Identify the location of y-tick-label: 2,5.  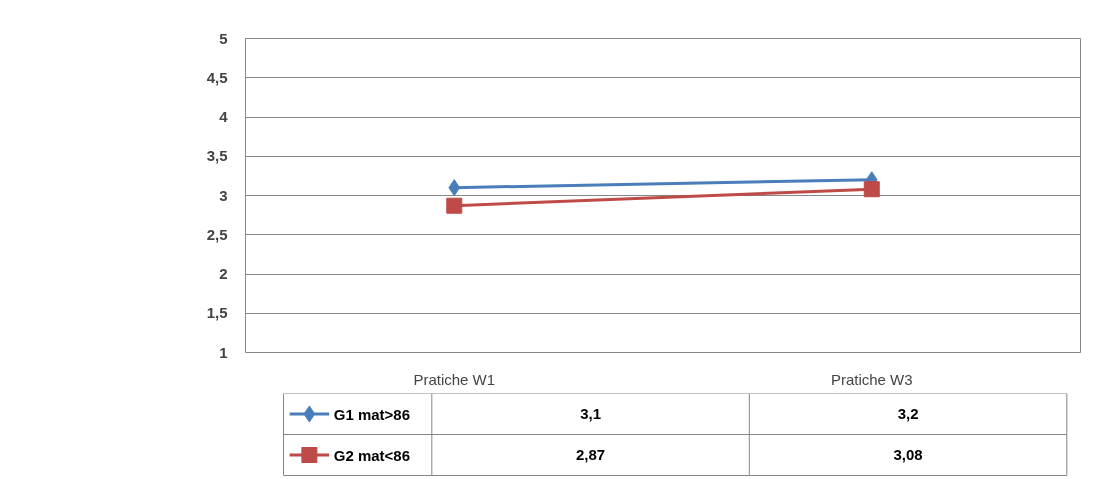
(217, 234).